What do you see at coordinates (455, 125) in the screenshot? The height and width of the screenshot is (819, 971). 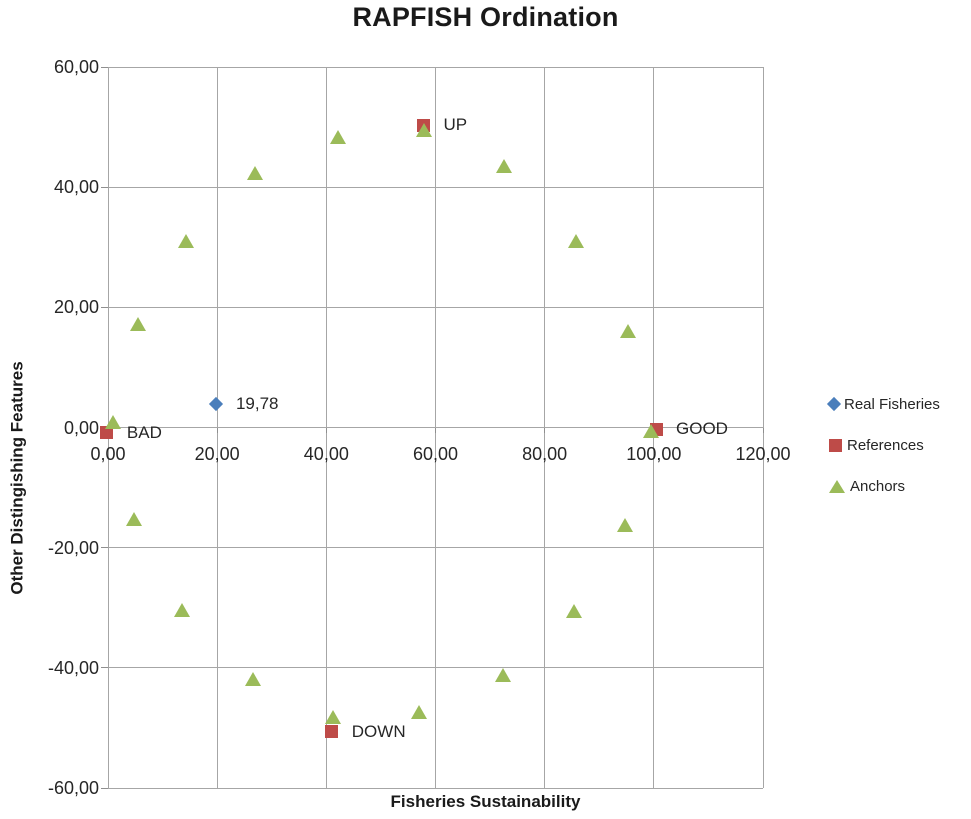 I see `data-point-label: UP` at bounding box center [455, 125].